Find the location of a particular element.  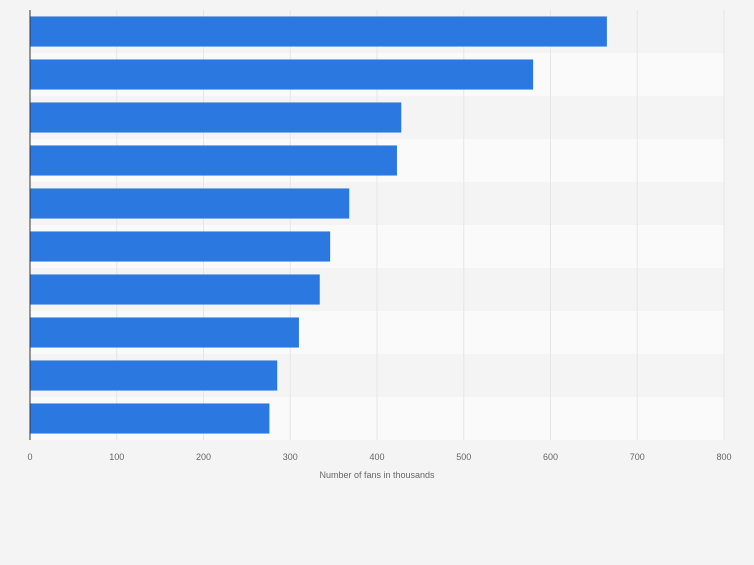

x-tick-label: 100 is located at coordinates (116, 457).